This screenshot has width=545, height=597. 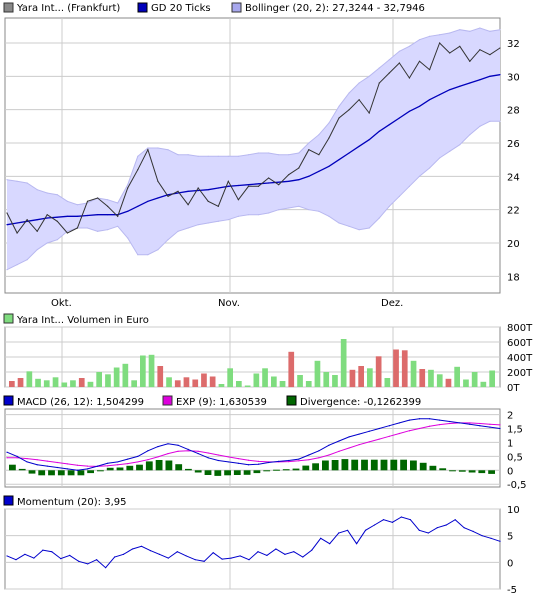 I want to click on macd-y-tick-label: -0,5, so click(x=517, y=485).